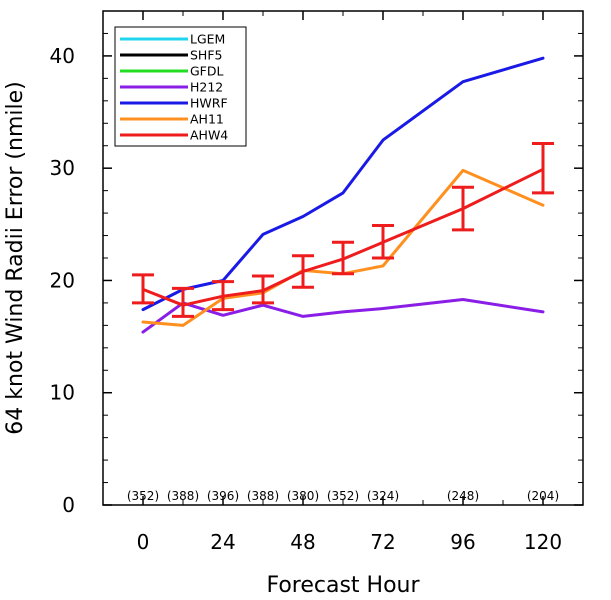 The width and height of the screenshot is (611, 600). What do you see at coordinates (207, 119) in the screenshot?
I see `legend-label-ah11: AH11` at bounding box center [207, 119].